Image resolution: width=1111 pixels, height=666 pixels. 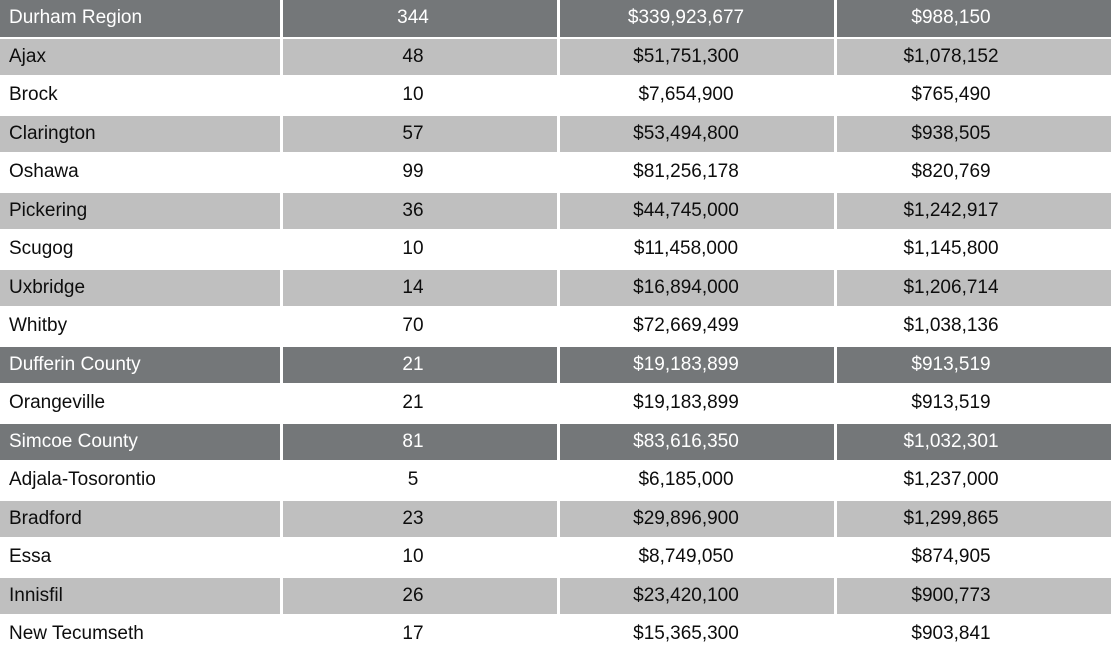 What do you see at coordinates (972, 518) in the screenshot?
I see `average-price-cell: $1,299,865` at bounding box center [972, 518].